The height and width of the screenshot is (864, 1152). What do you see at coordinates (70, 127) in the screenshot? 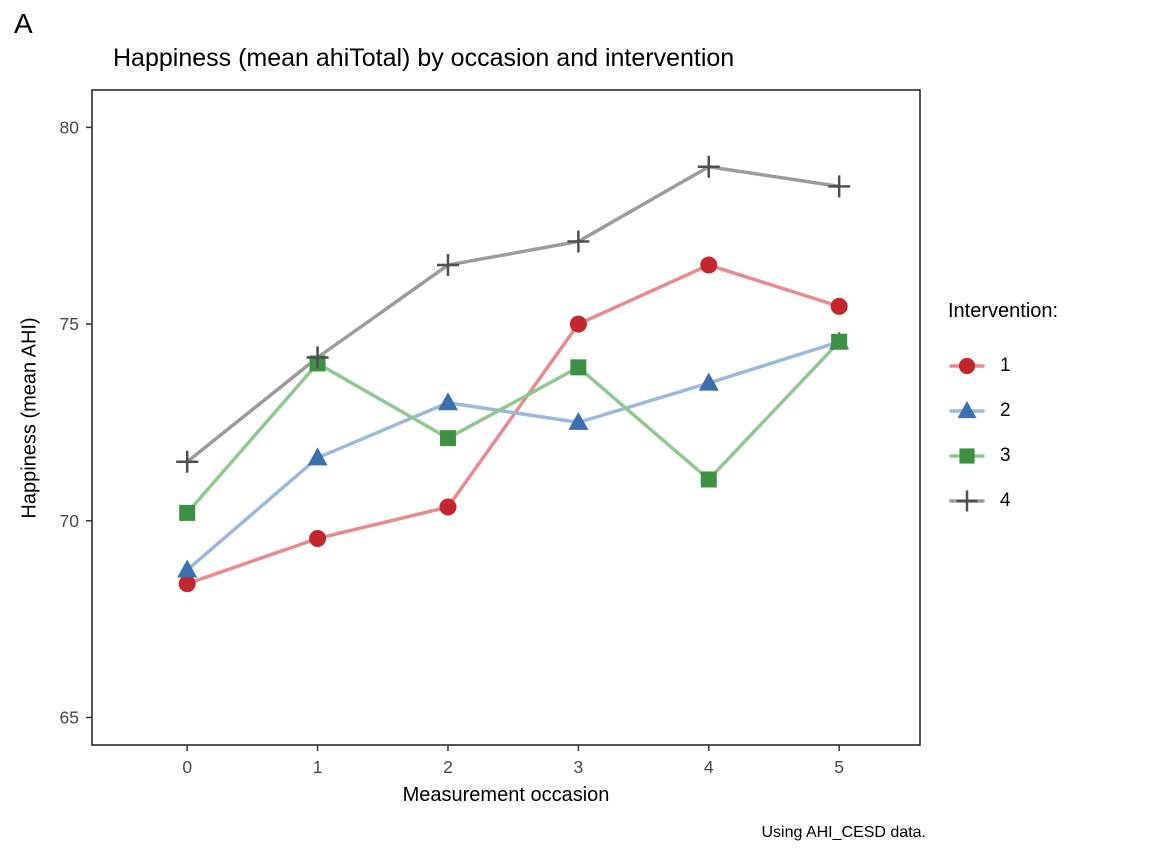
I see `y-tick-label: 80` at bounding box center [70, 127].